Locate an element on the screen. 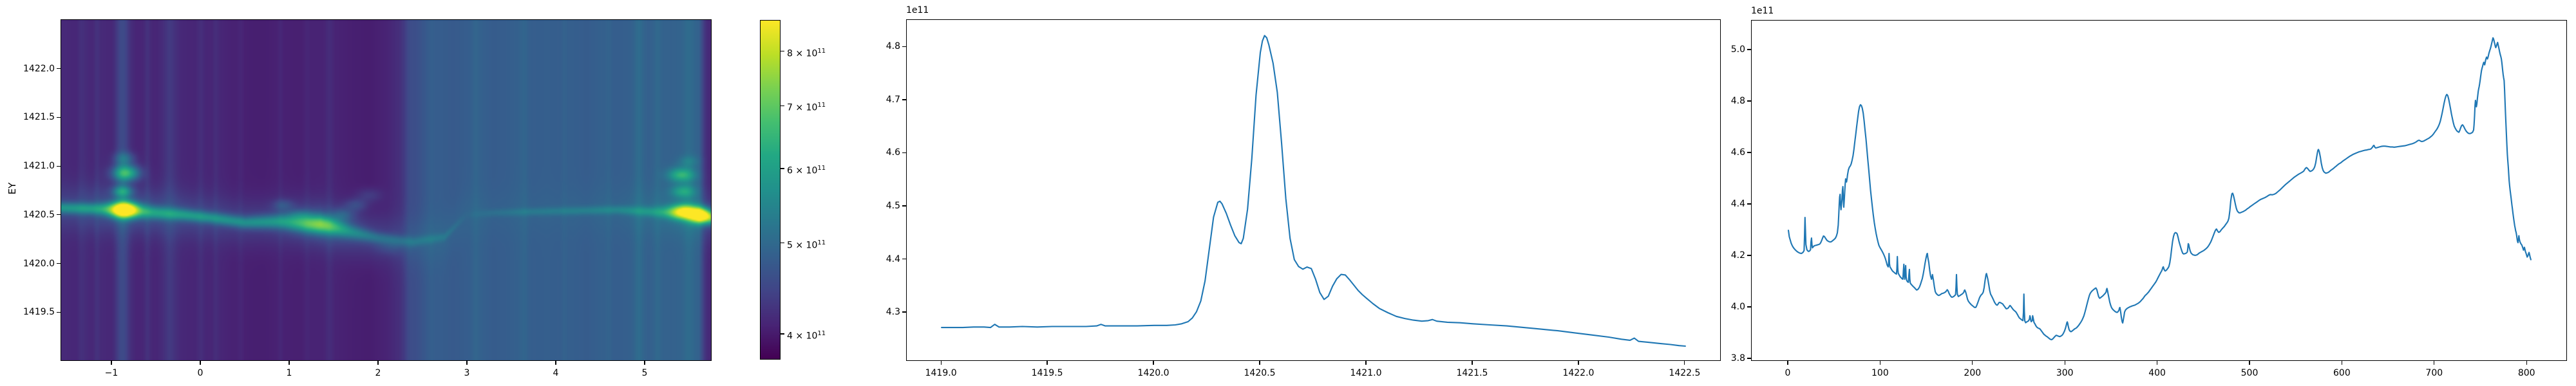 Image resolution: width=2576 pixels, height=386 pixels. x-tick-label: 800 is located at coordinates (2526, 373).